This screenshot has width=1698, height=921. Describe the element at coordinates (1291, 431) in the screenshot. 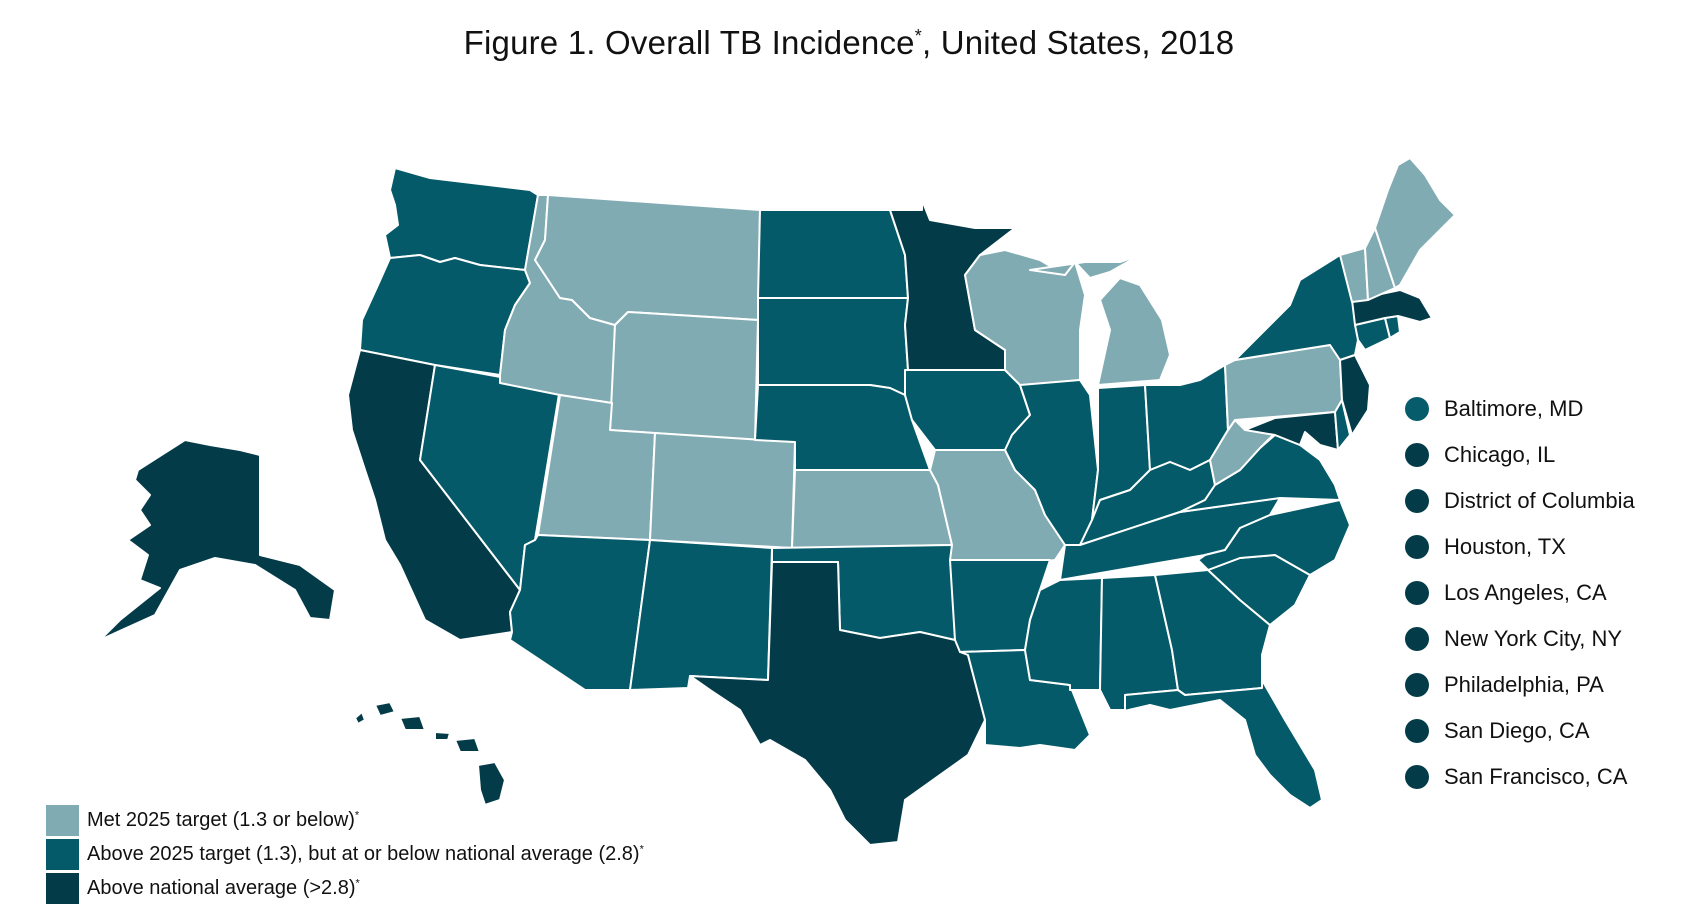

I see `state-MD` at that location.